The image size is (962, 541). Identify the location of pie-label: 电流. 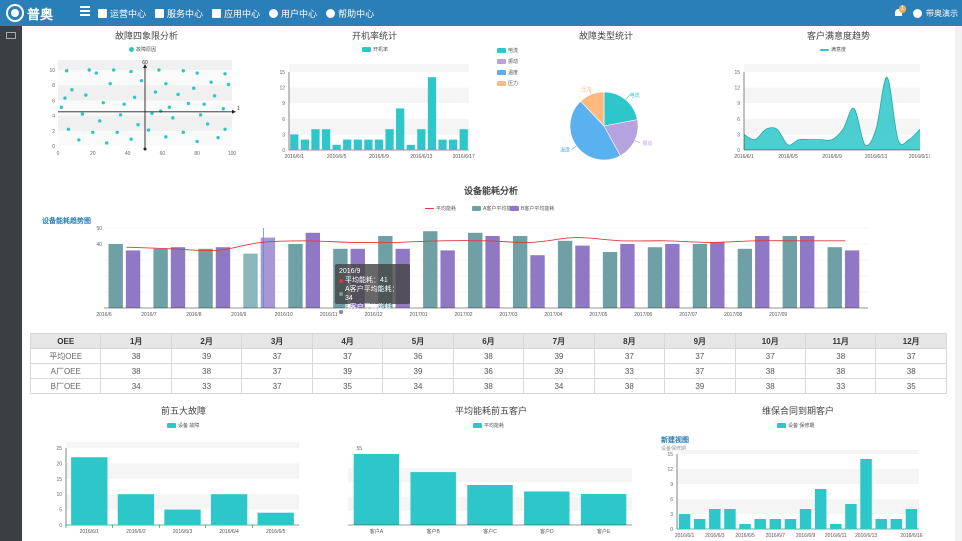
(635, 95).